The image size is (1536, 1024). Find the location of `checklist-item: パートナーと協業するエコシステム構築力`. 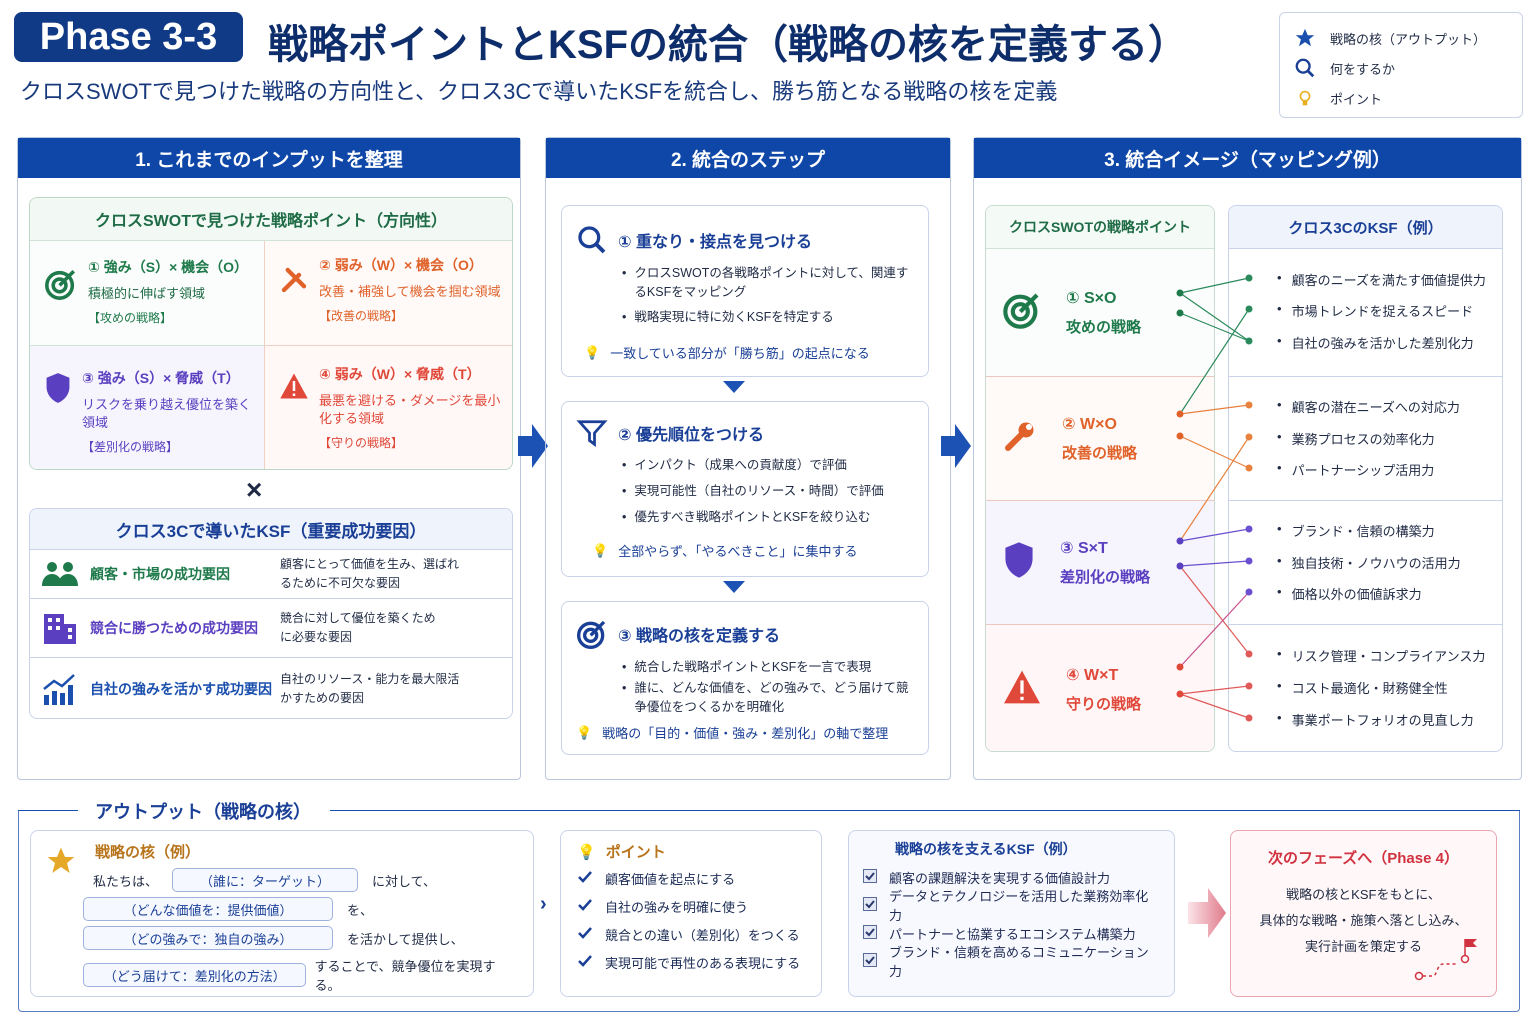

checklist-item: パートナーと協業するエコシステム構築力 is located at coordinates (1011, 933).